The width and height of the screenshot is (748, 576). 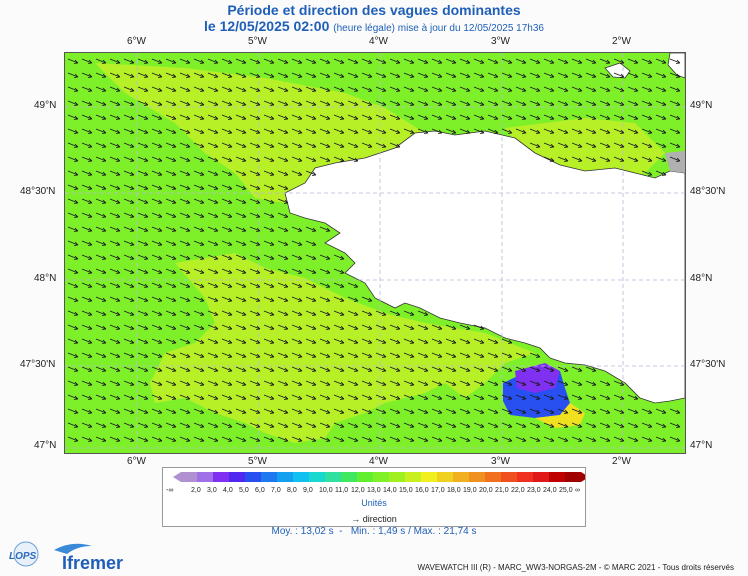 What do you see at coordinates (326, 490) in the screenshot?
I see `scale-value-label: 10,0` at bounding box center [326, 490].